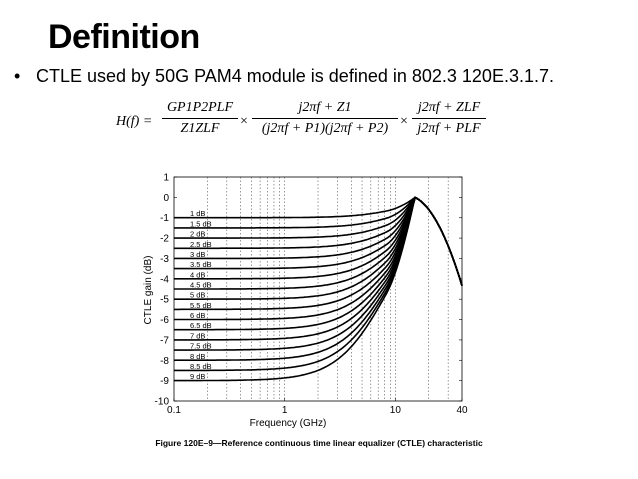  I want to click on y-tick-label: -10, so click(162, 402).